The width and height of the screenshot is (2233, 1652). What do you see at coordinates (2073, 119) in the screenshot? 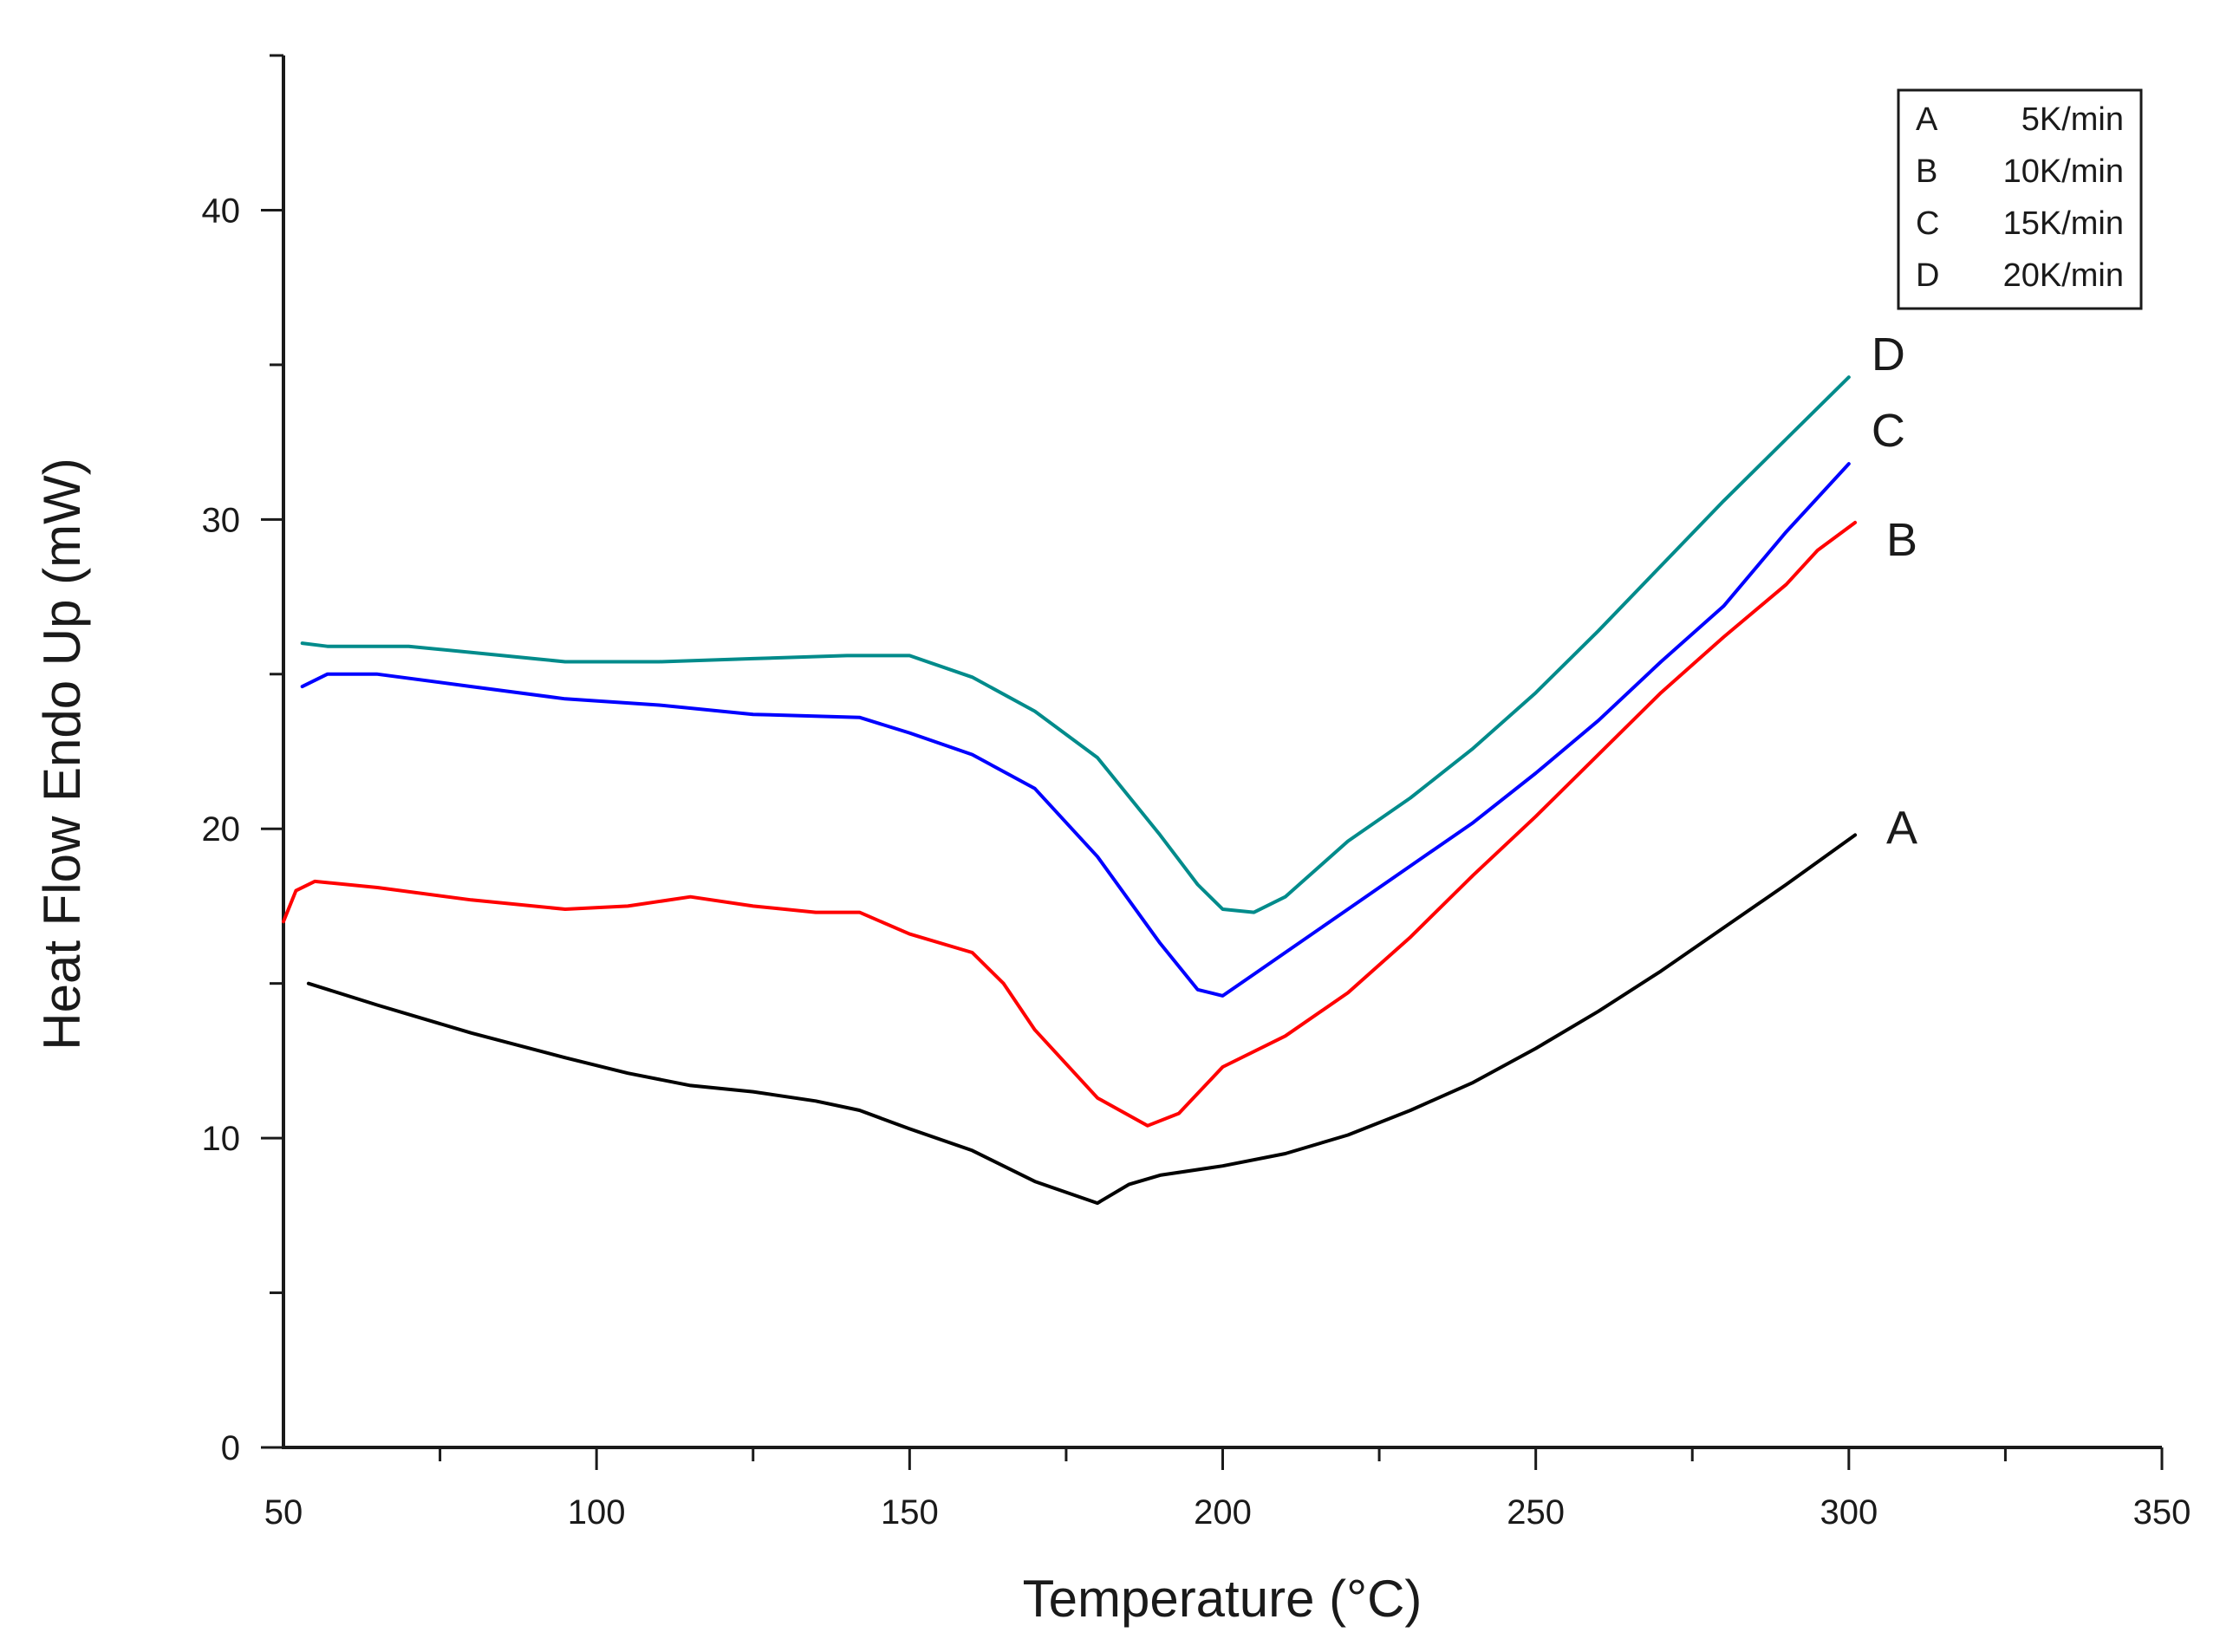
I see `legend-label-a: 5K/min` at bounding box center [2073, 119].